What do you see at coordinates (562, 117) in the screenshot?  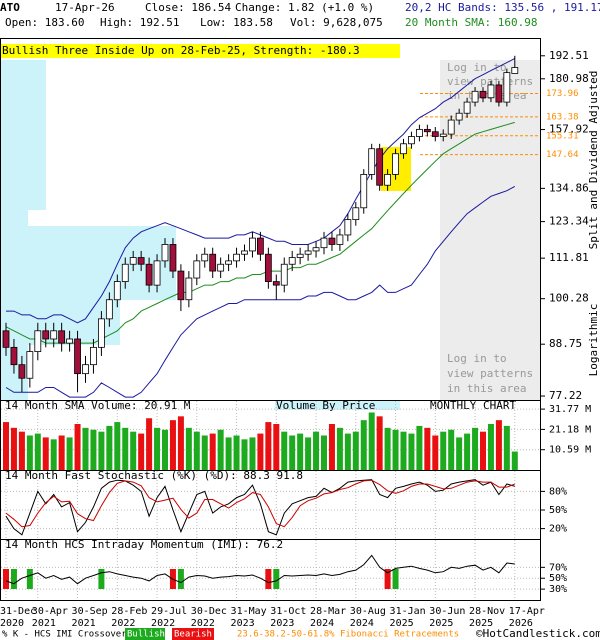 I see `fib-label: 163.38` at bounding box center [562, 117].